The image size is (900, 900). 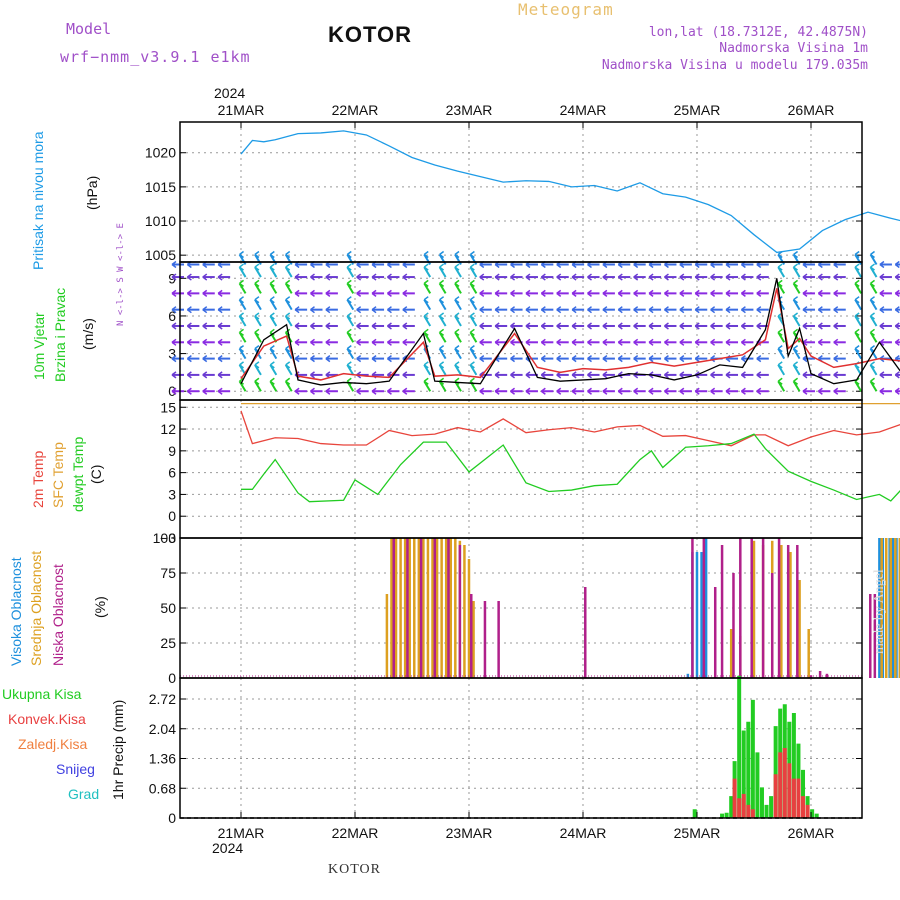 What do you see at coordinates (160, 221) in the screenshot?
I see `y-tick-label: 1010` at bounding box center [160, 221].